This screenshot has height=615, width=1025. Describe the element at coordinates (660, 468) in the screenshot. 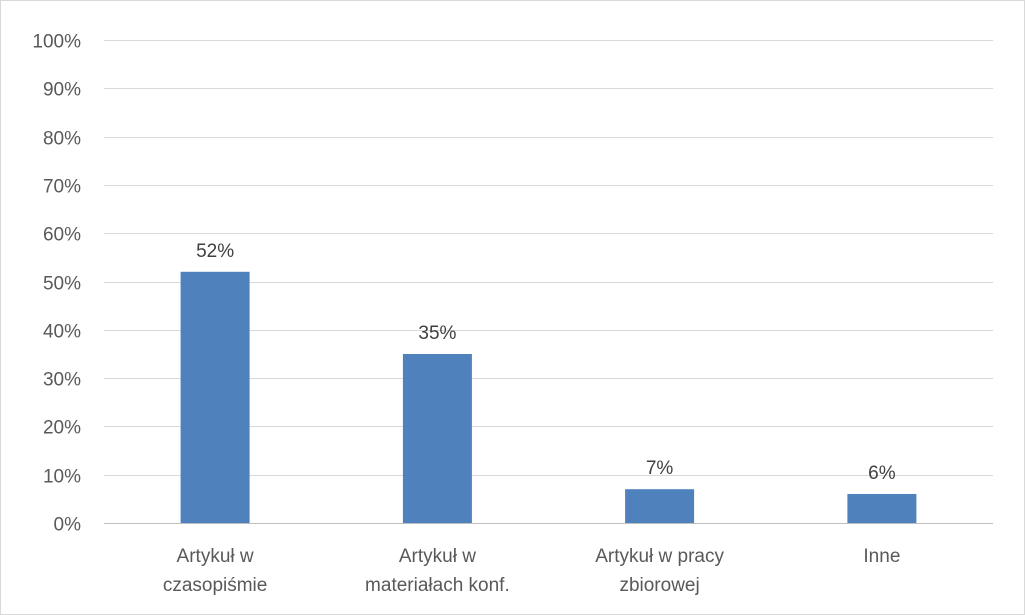

I see `data-label: 7%` at that location.